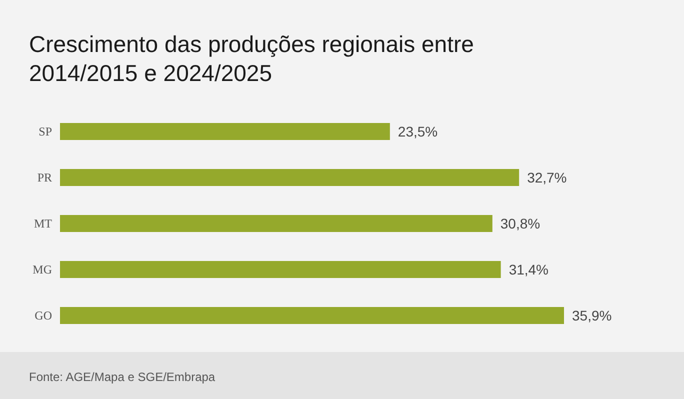 The width and height of the screenshot is (684, 399). I want to click on chart-title: Crescimento das produções regionais entre 2014/2015 e 2024/2025, so click(252, 59).